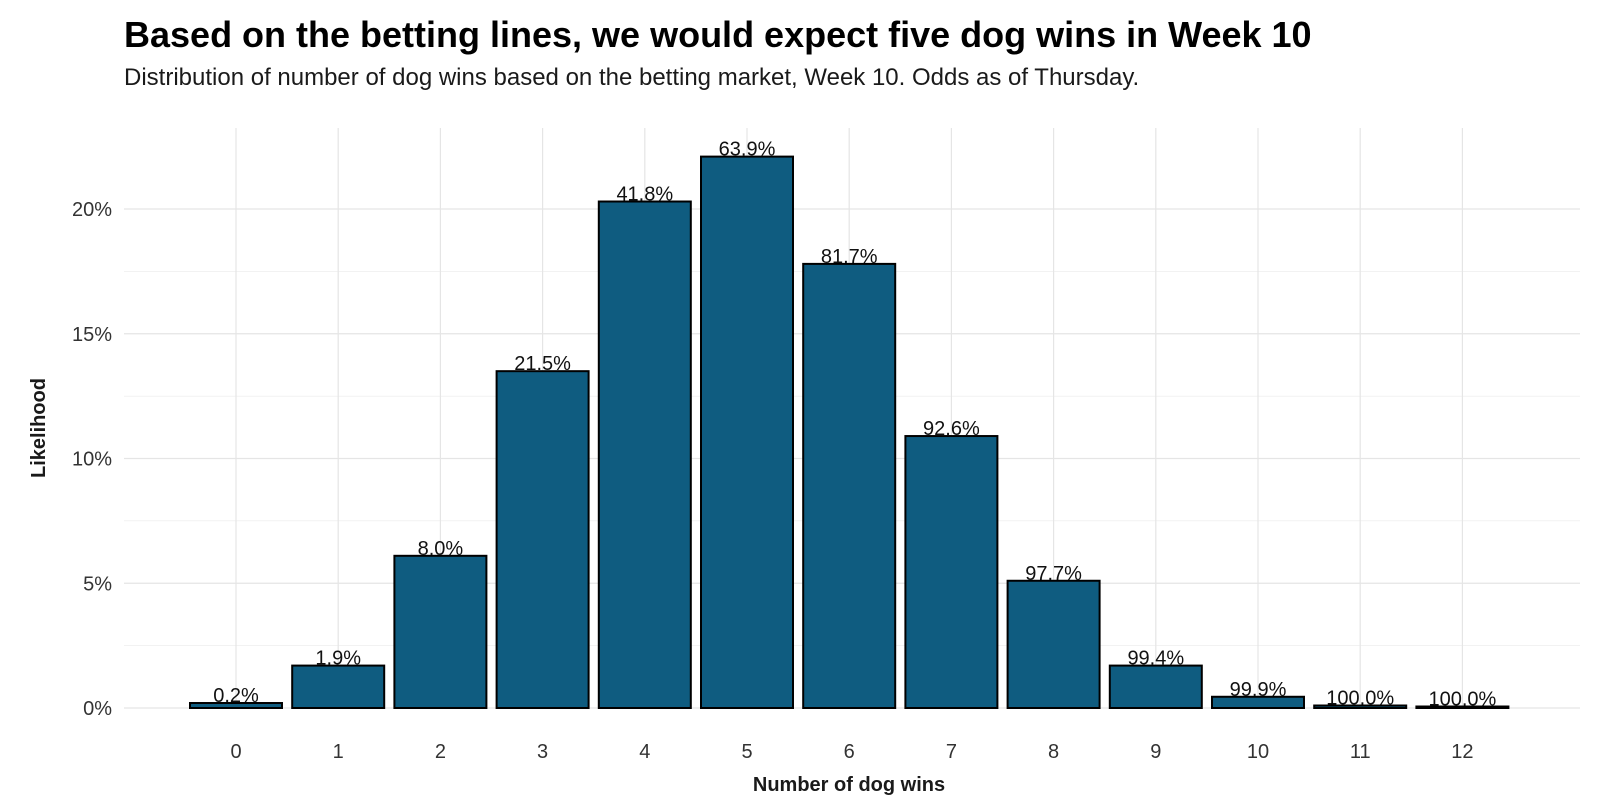 This screenshot has width=1600, height=800. What do you see at coordinates (644, 195) in the screenshot?
I see `bar-label: 41.8%` at bounding box center [644, 195].